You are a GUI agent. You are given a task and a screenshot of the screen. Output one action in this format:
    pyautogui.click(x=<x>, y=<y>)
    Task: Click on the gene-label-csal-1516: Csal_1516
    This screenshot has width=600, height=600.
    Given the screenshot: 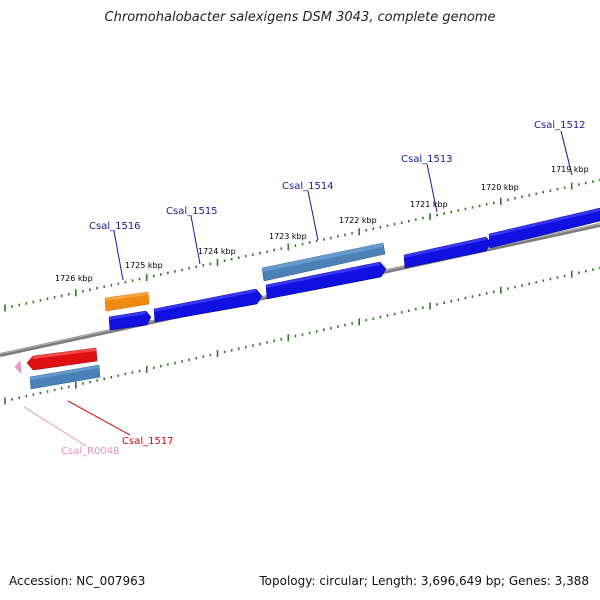 What is the action you would take?
    pyautogui.click(x=115, y=226)
    